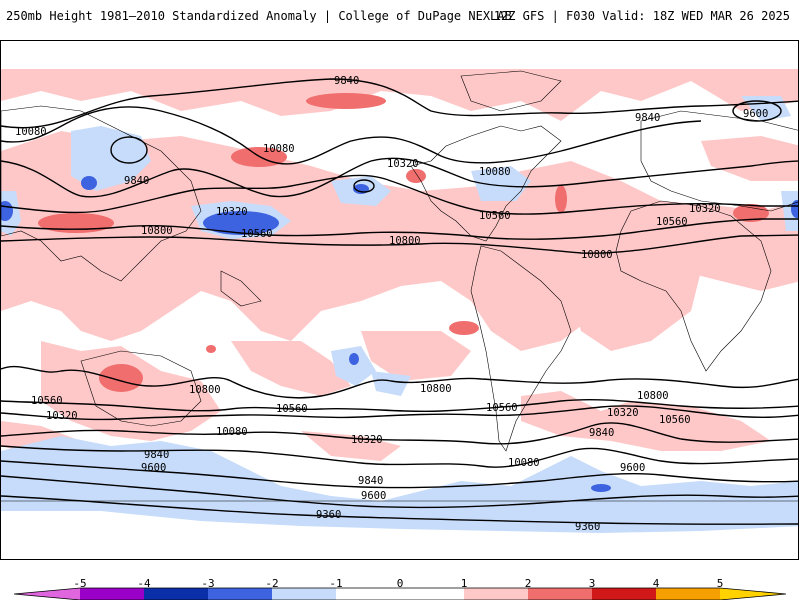 Image resolution: width=800 pixels, height=600 pixels. Describe the element at coordinates (464, 583) in the screenshot. I see `colorbar-tick-label: 1` at that location.